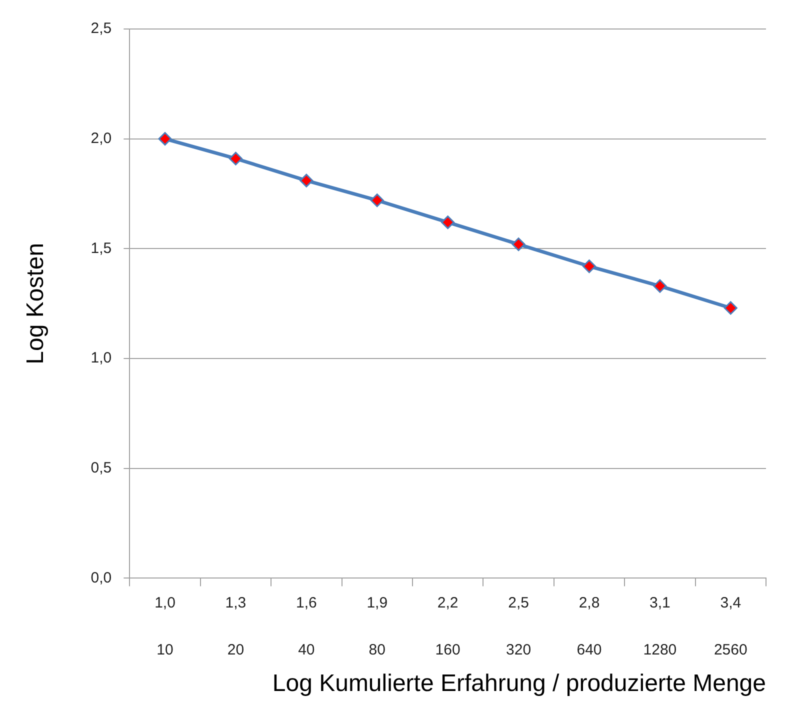 This screenshot has height=711, width=804. What do you see at coordinates (660, 603) in the screenshot?
I see `x-tick-label: 3,1` at bounding box center [660, 603].